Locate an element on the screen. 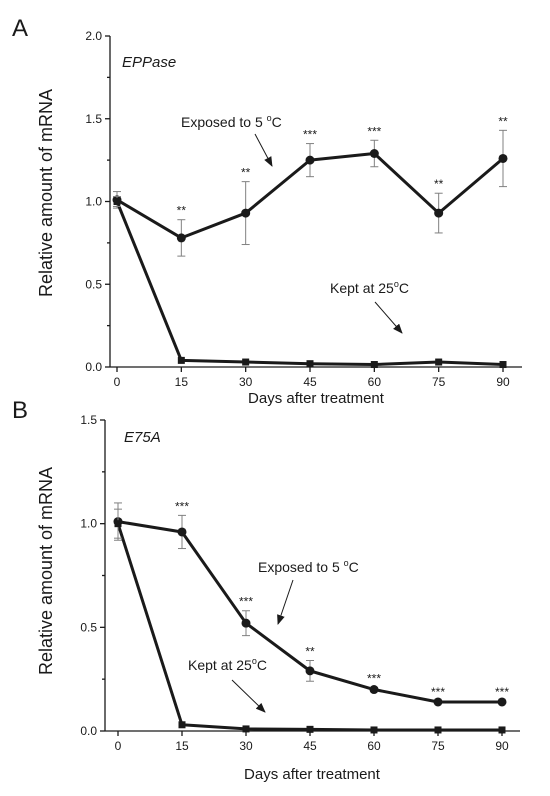 This screenshot has width=550, height=796. x-tick-label-b-6: 90 is located at coordinates (502, 746).